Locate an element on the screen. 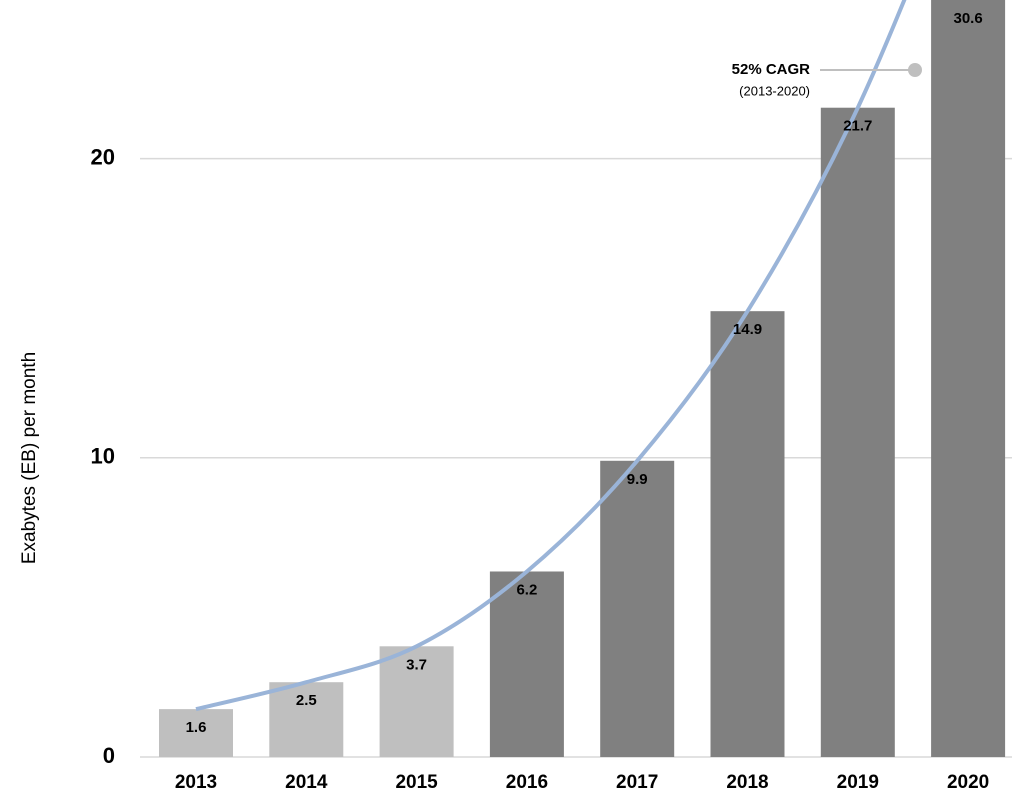 The width and height of the screenshot is (1012, 796). y-axis-label: Exabytes (EB) per month is located at coordinates (29, 458).